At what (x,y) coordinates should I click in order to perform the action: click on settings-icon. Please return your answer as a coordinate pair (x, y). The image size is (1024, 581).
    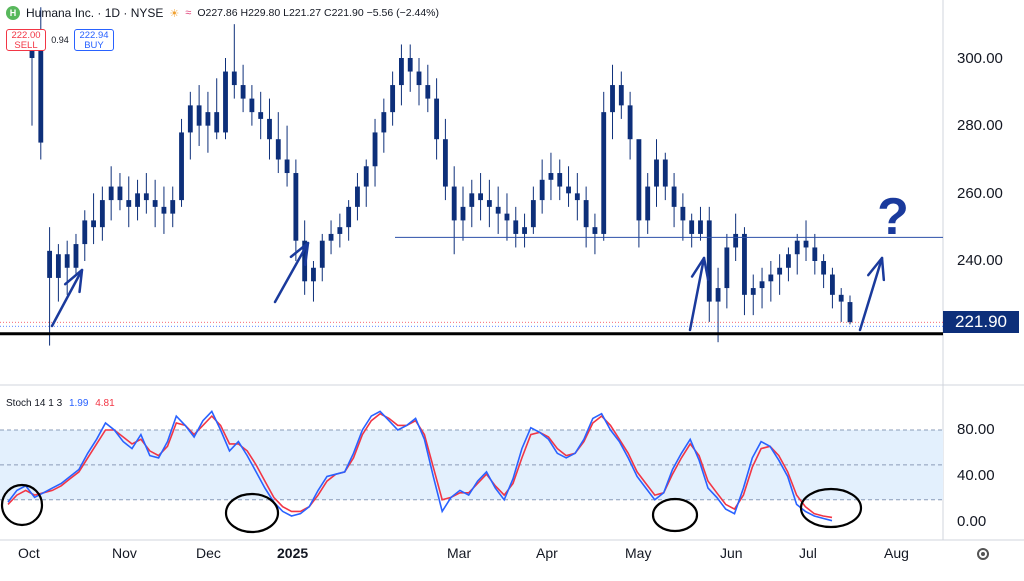
    Looking at the image, I should click on (983, 554).